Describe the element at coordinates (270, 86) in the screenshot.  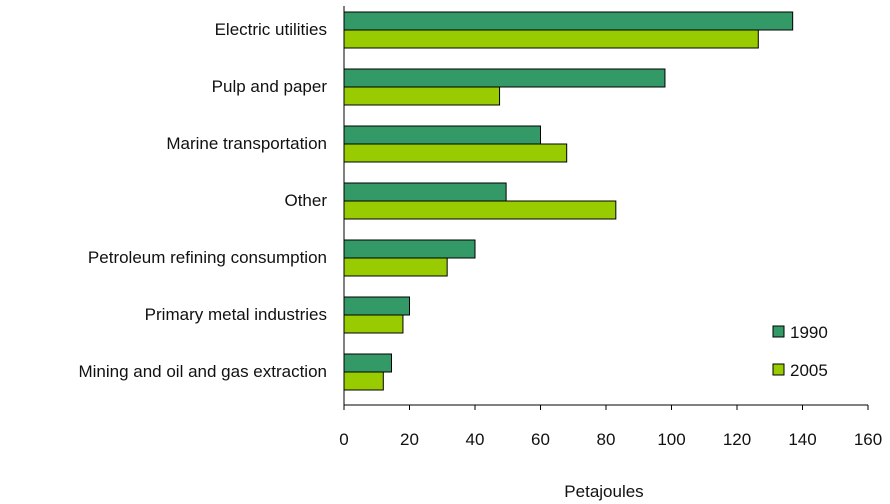
I see `category-label: Pulp and paper` at that location.